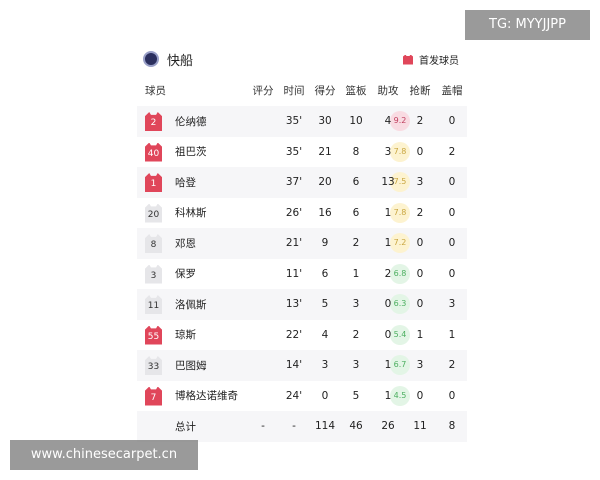 This screenshot has width=600, height=480. What do you see at coordinates (325, 90) in the screenshot?
I see `col-points: 得分` at bounding box center [325, 90].